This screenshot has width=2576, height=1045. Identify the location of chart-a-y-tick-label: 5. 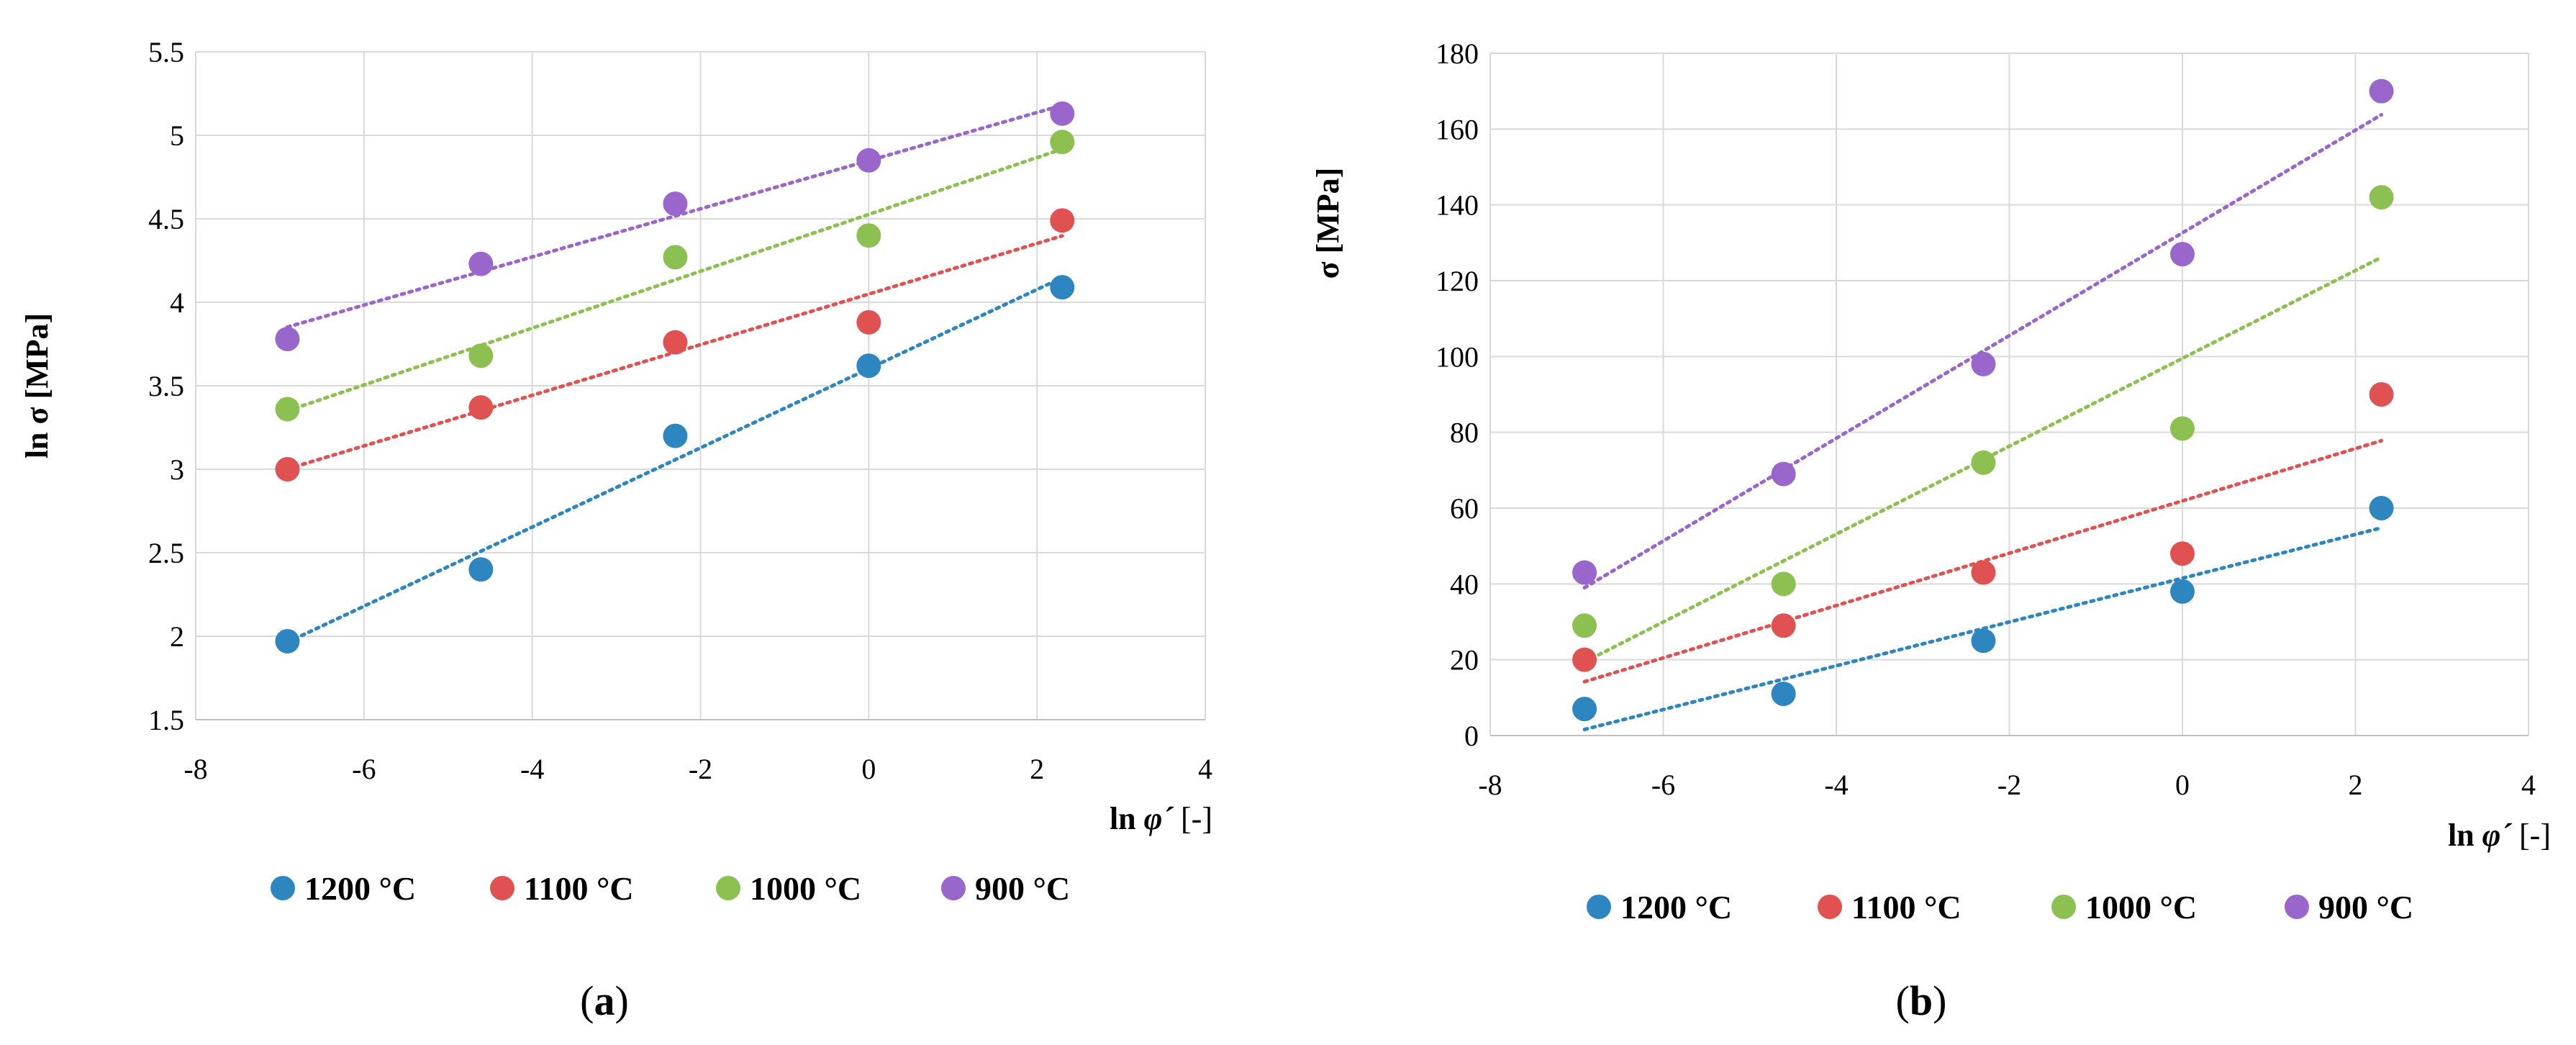
(177, 136).